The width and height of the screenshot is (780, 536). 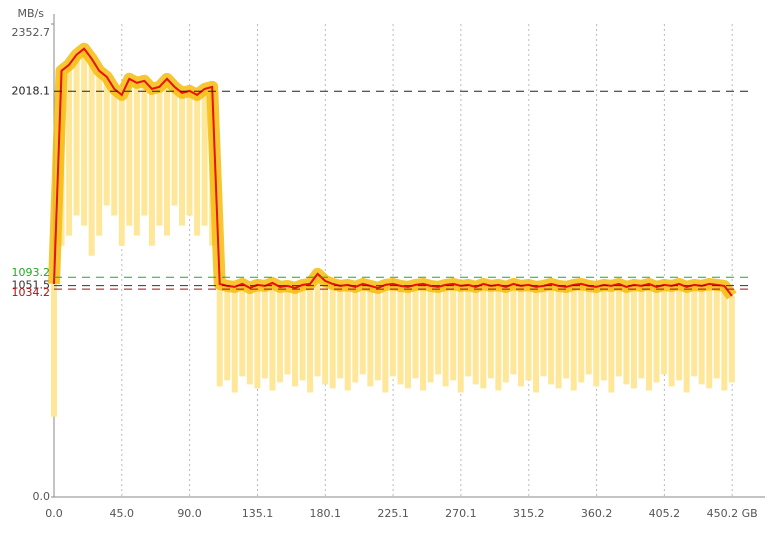 What do you see at coordinates (529, 513) in the screenshot?
I see `x-tick-label: 315.2` at bounding box center [529, 513].